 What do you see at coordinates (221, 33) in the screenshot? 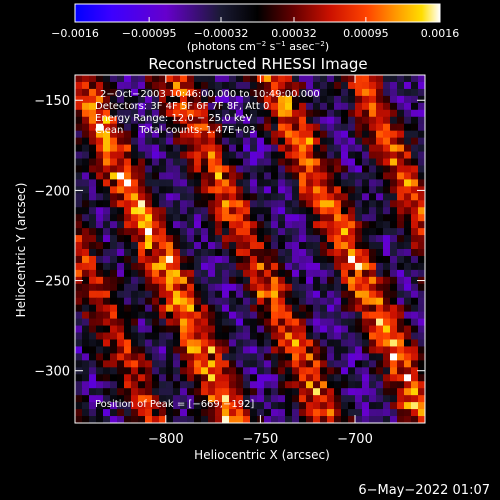
I see `colorbar-tick-label: −0.00032` at bounding box center [221, 33].